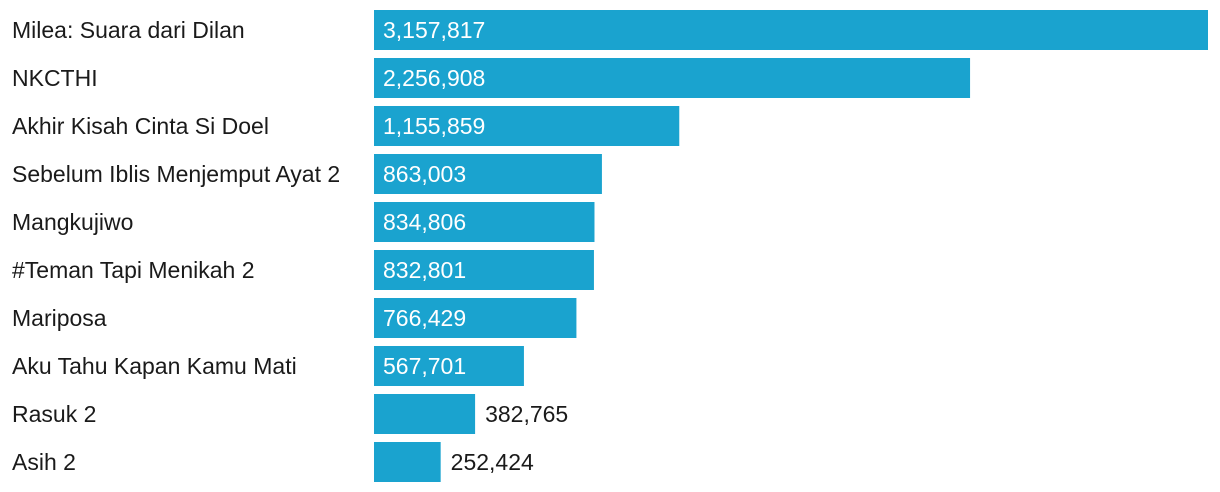 The image size is (1220, 492). Describe the element at coordinates (303, 270) in the screenshot. I see `bar-row: #Teman Tapi Menikah 2 832,801` at that location.